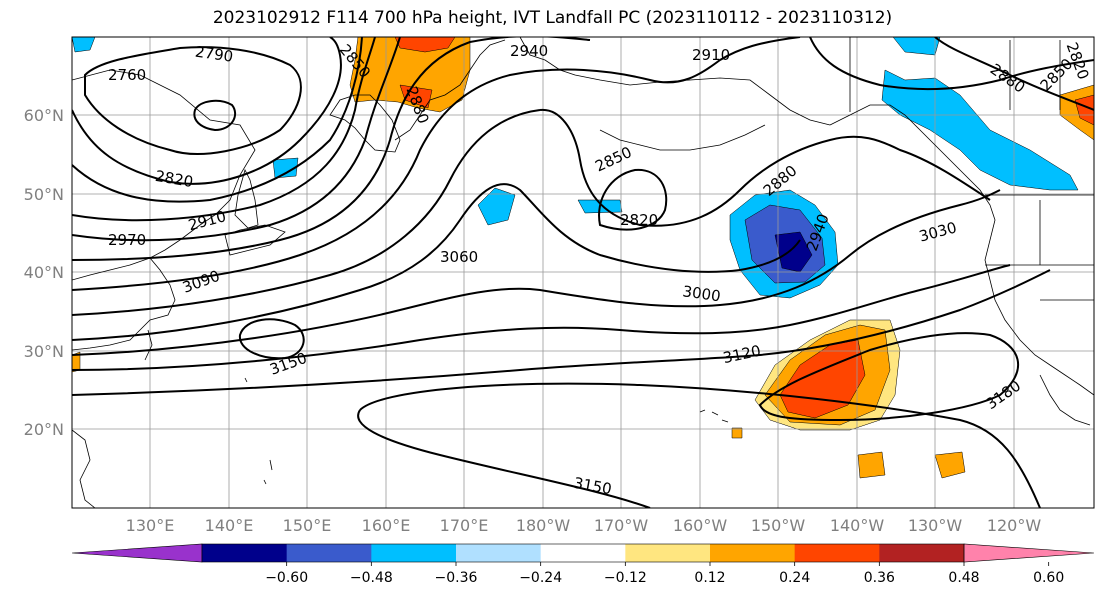 The width and height of the screenshot is (1105, 601). What do you see at coordinates (529, 51) in the screenshot?
I see `contour-label: 2940` at bounding box center [529, 51].